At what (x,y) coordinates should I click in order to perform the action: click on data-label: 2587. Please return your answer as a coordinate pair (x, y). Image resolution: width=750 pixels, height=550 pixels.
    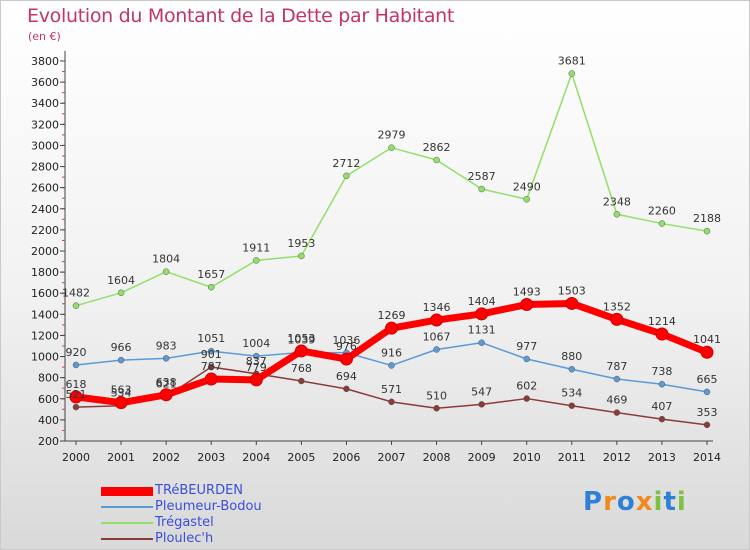
    Looking at the image, I should click on (482, 176).